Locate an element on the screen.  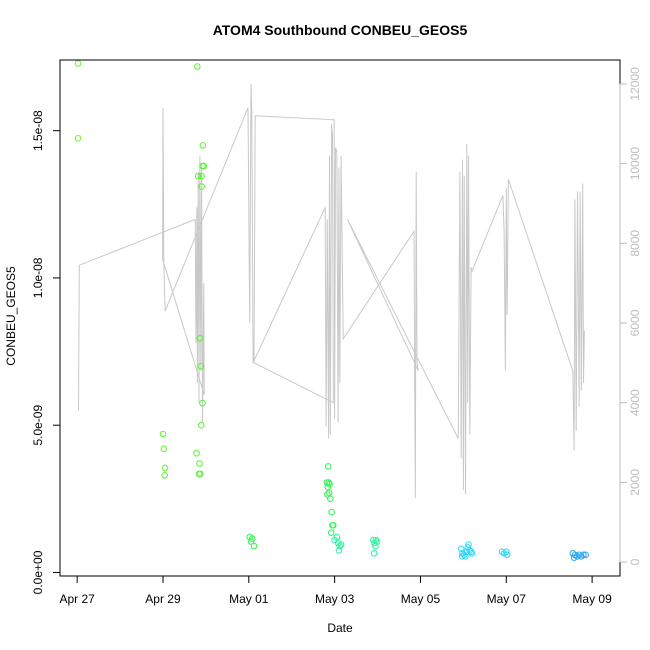
y-axis-left: 0.0e+00 5.0e-09 1.0e-08 1.5e-08 is located at coordinates (46, 352).